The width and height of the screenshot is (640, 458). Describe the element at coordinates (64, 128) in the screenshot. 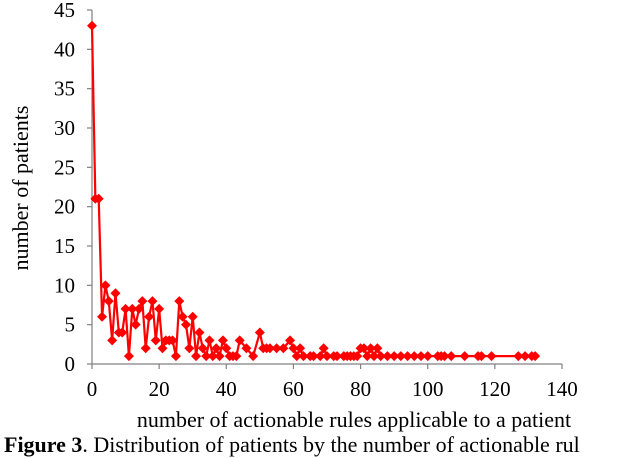

I see `y-tick-label: 30` at that location.